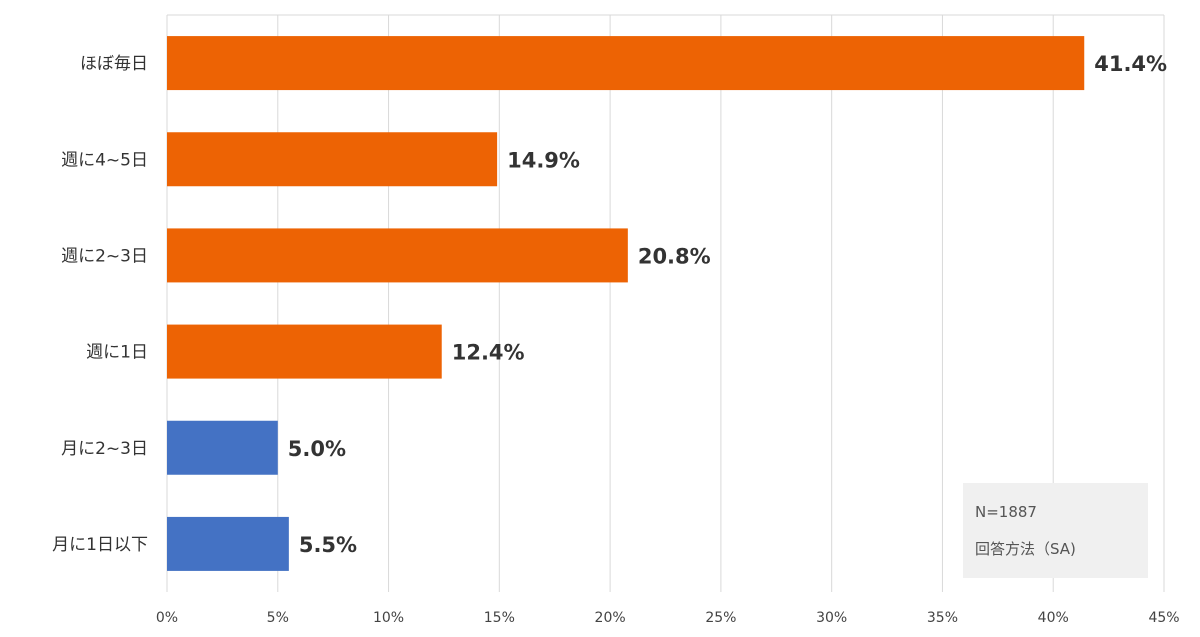 Image resolution: width=1200 pixels, height=637 pixels. What do you see at coordinates (278, 618) in the screenshot?
I see `x-tick-label: 5%` at bounding box center [278, 618].